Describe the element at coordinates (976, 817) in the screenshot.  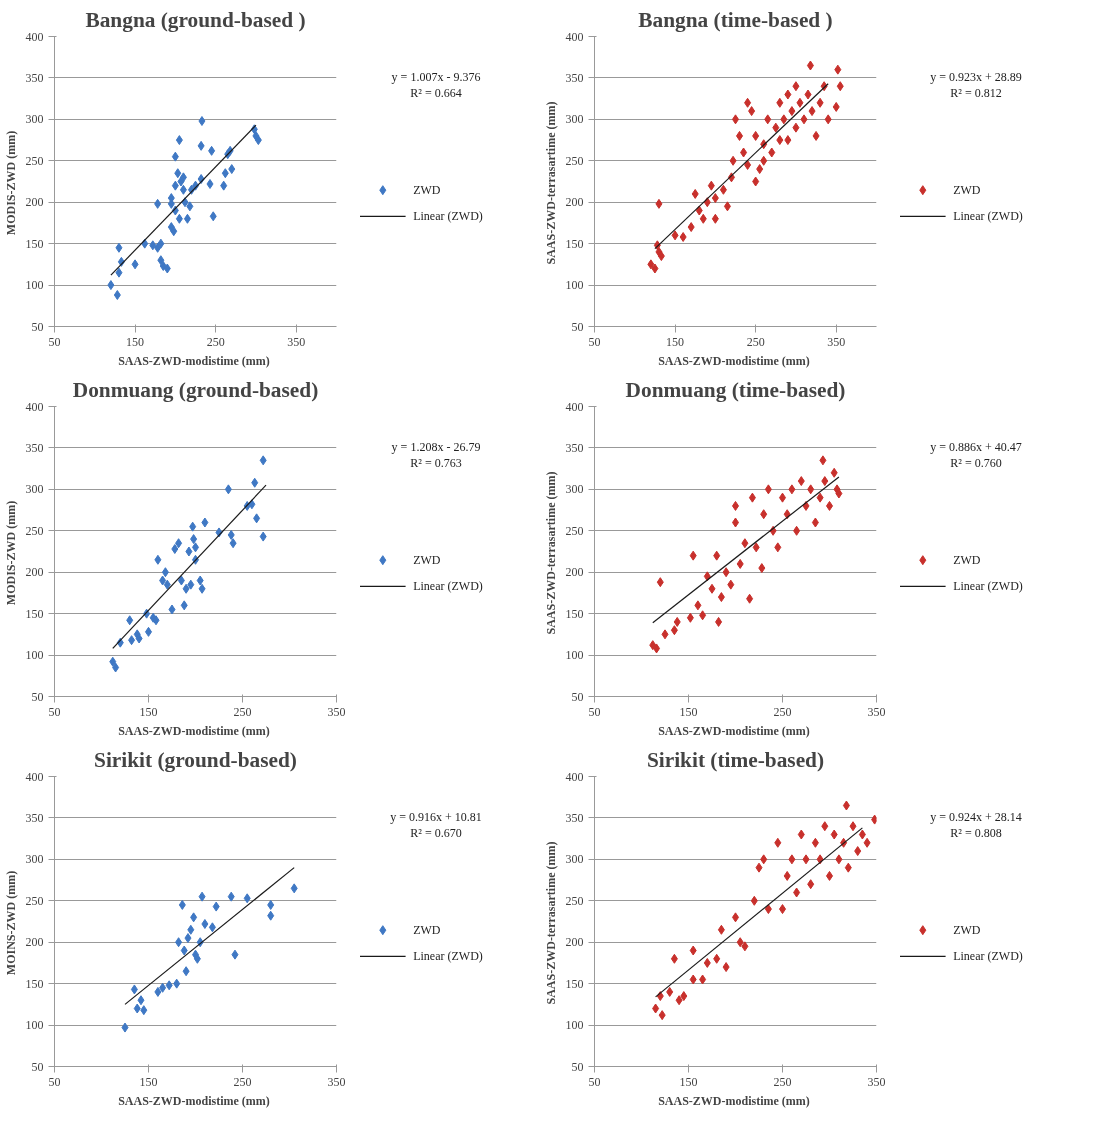
I see `text: y = 0.924x + 28.14` at that location.